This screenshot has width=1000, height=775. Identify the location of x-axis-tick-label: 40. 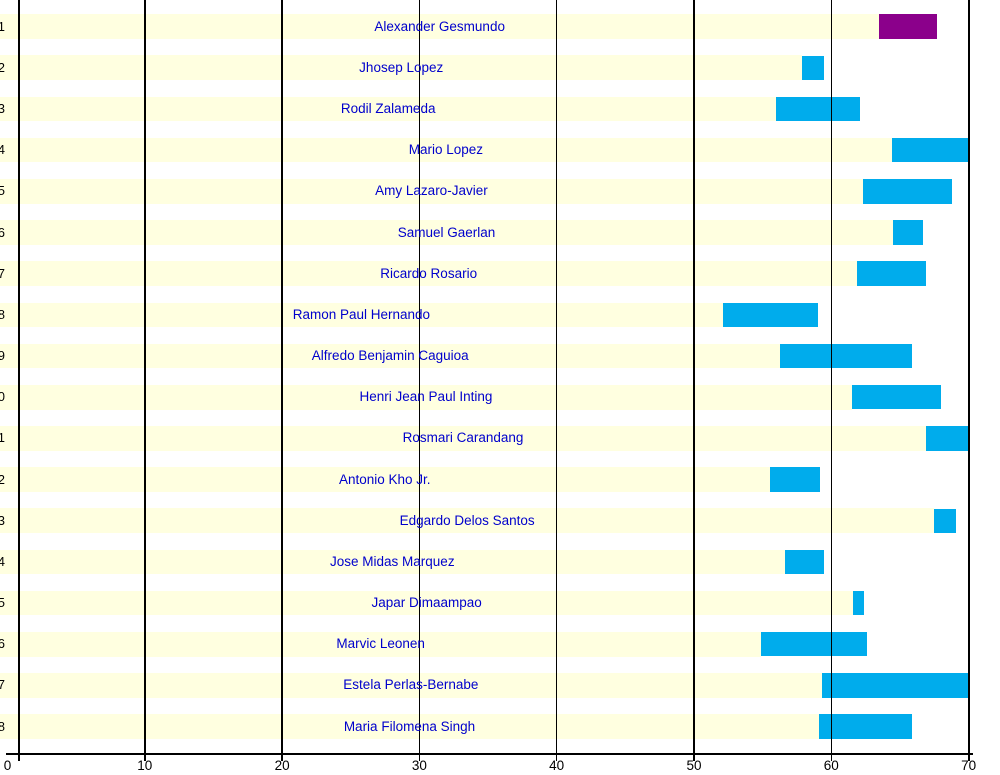
(557, 765).